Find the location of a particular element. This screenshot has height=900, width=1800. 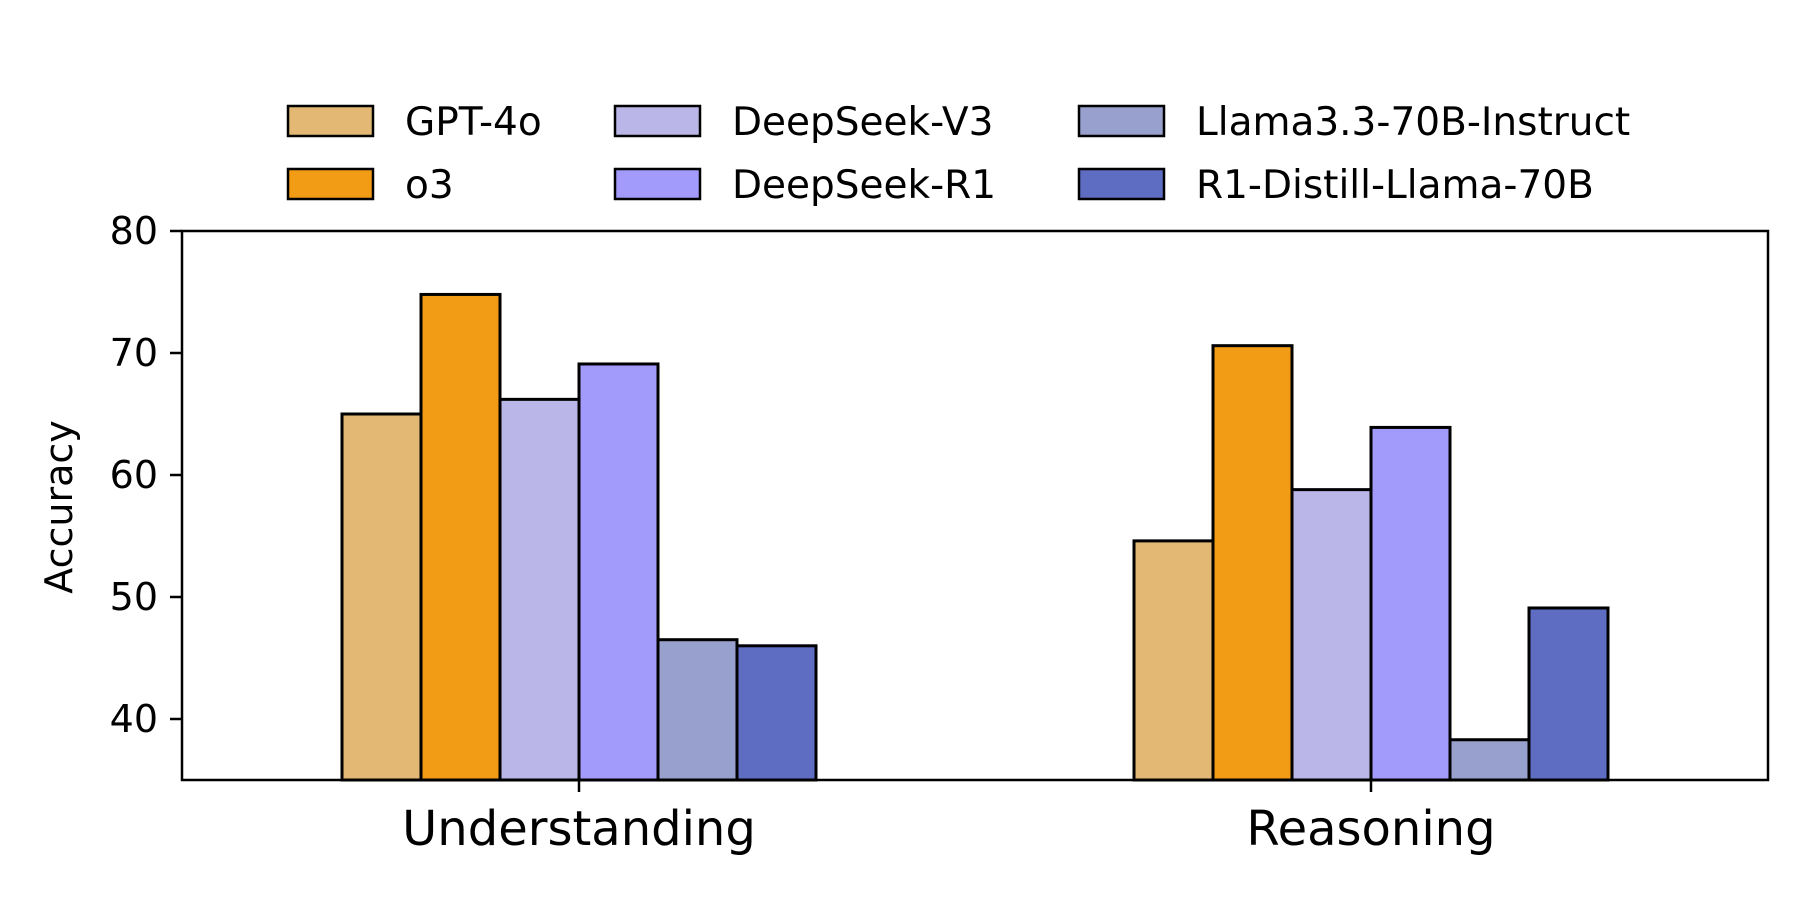

bar-Llama3.3-70B-Instruct-Understanding is located at coordinates (697, 710).